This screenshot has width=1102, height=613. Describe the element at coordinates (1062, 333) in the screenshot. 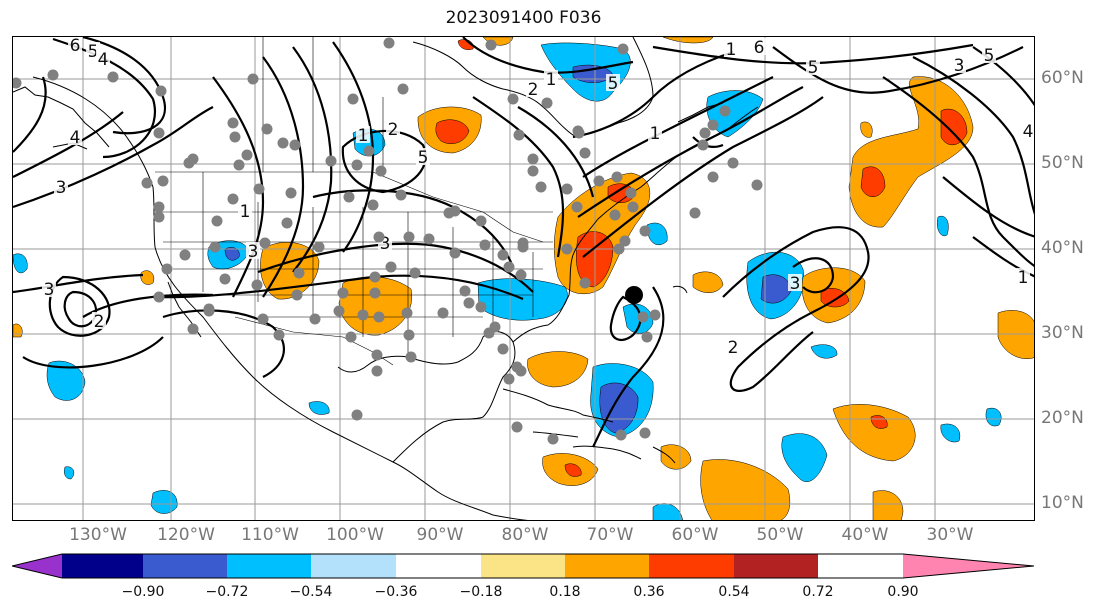

I see `latitude-label: 30°N` at that location.